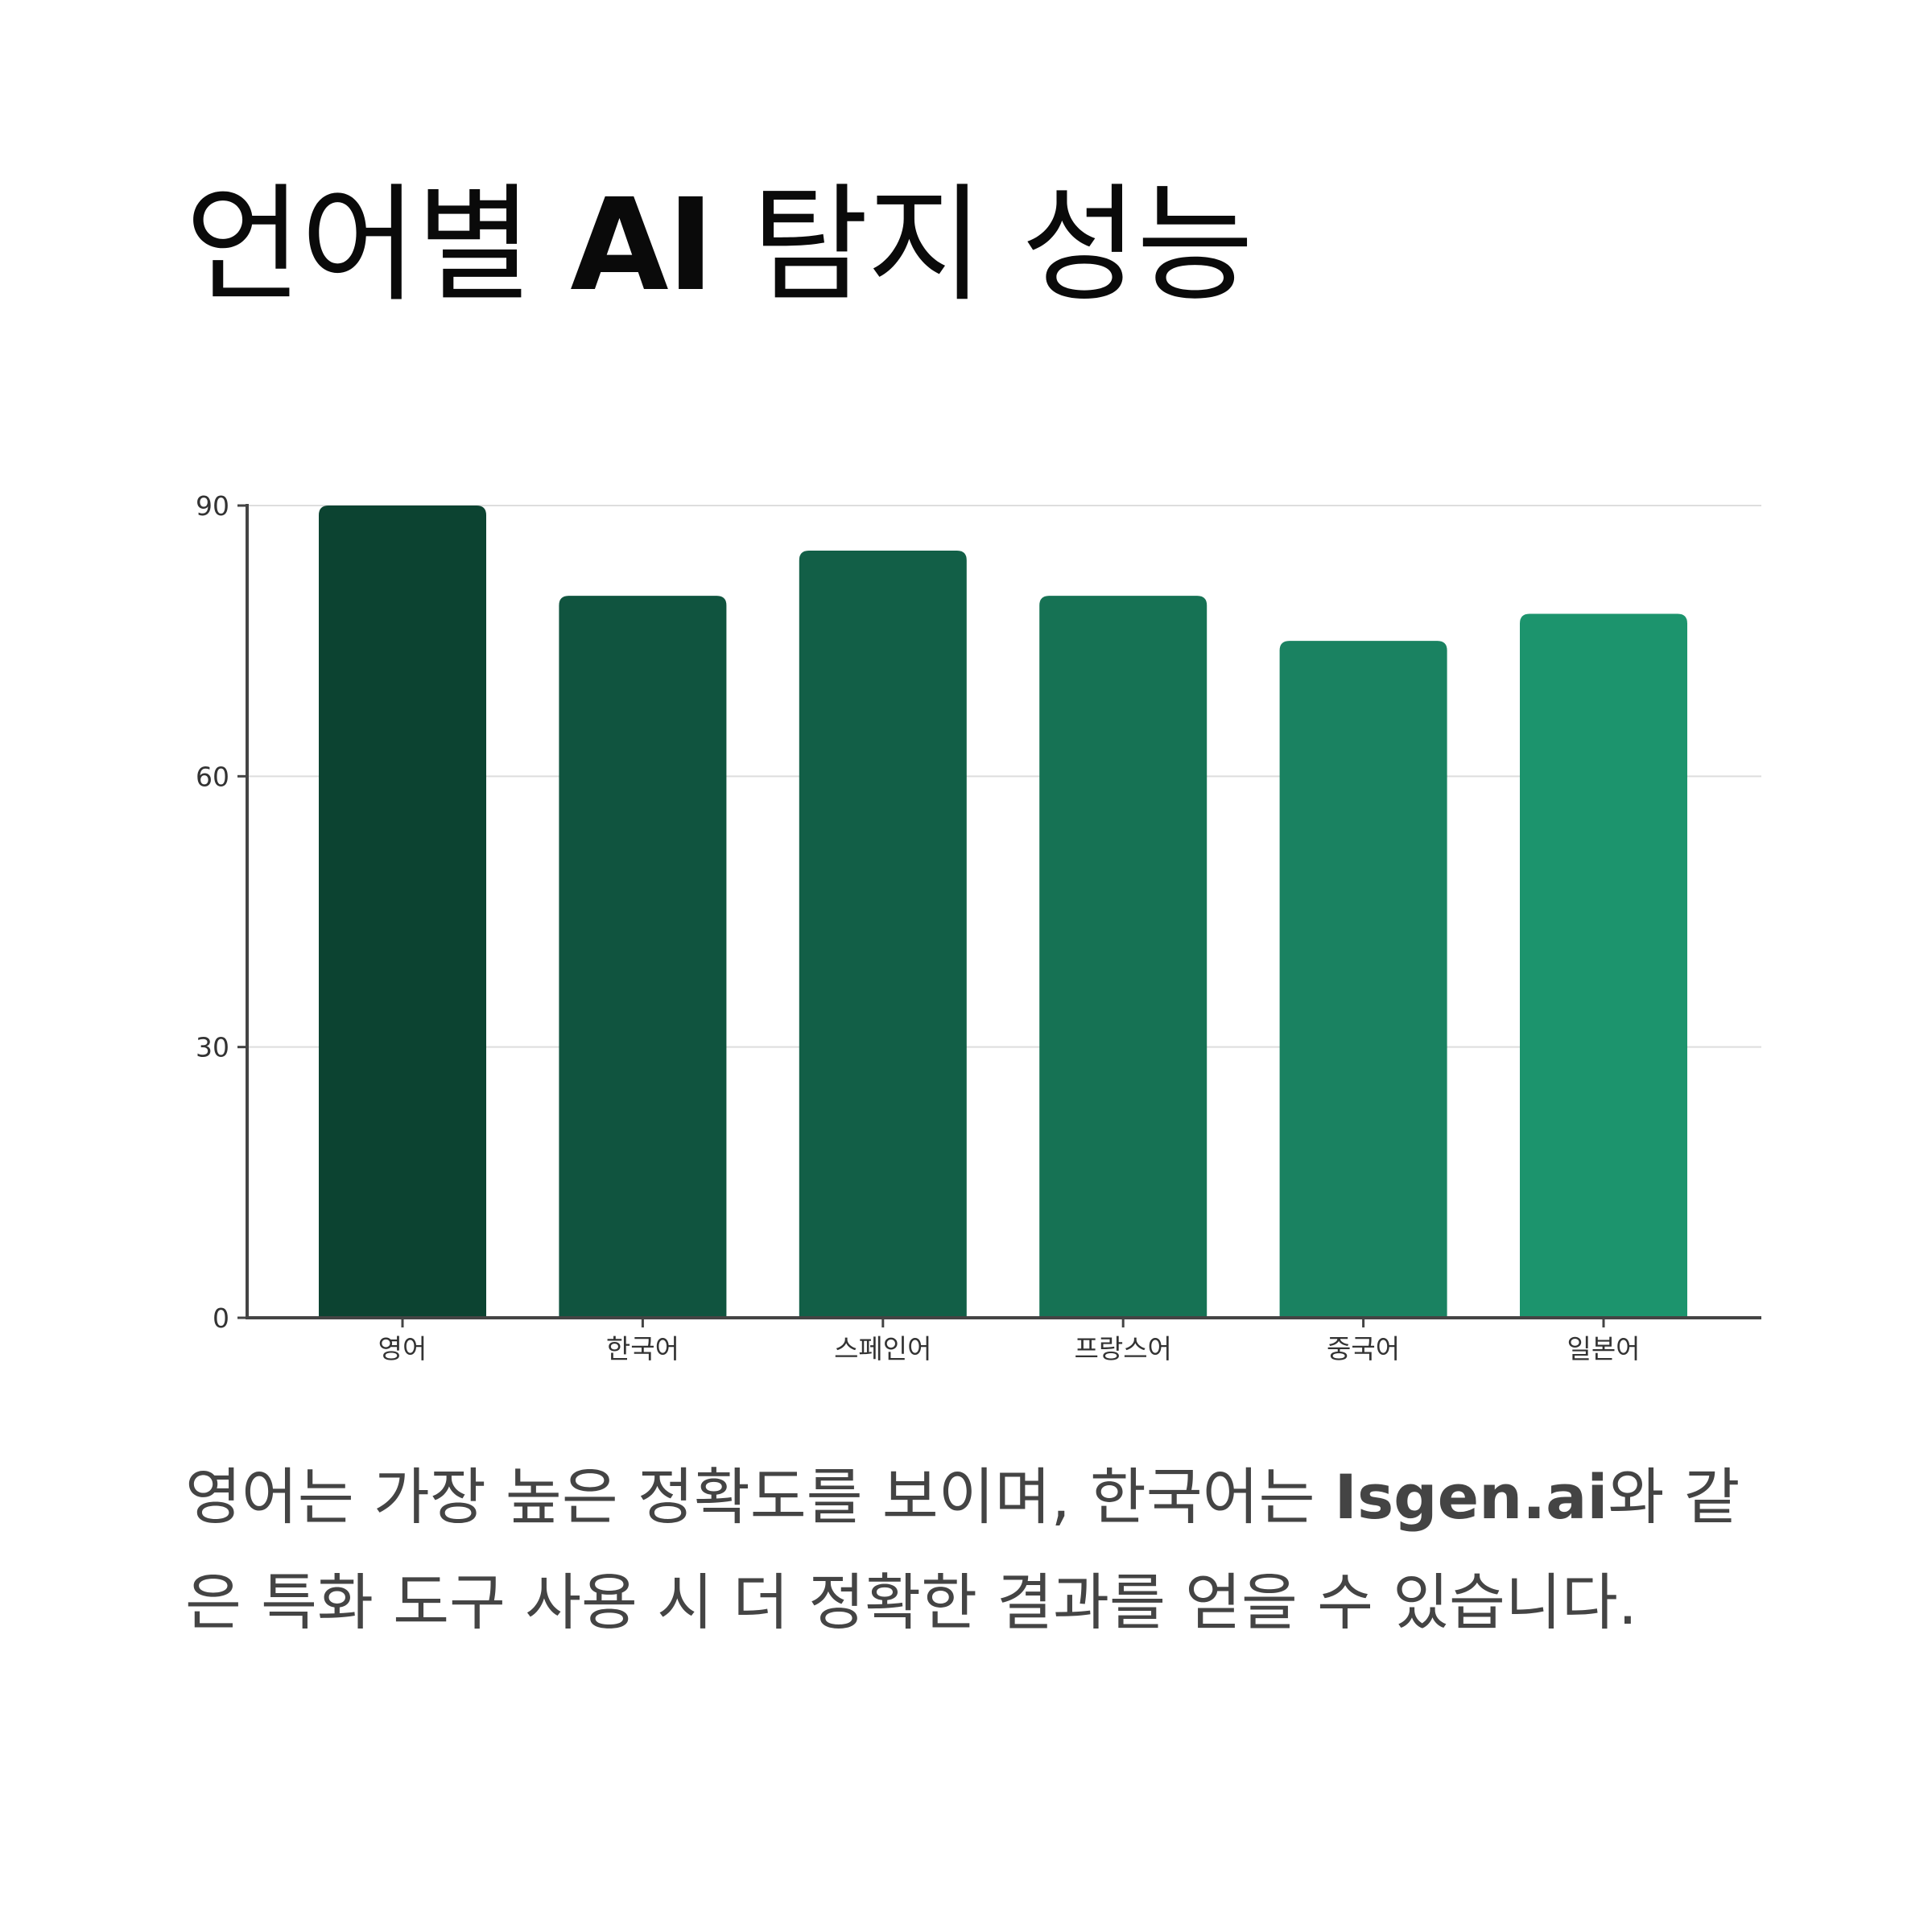 This screenshot has width=1932, height=1932. I want to click on caption-after: 와 같은 특화 도구 사용 시 더 정확한 결과를 얻을 수 있습니다., so click(962, 1549).